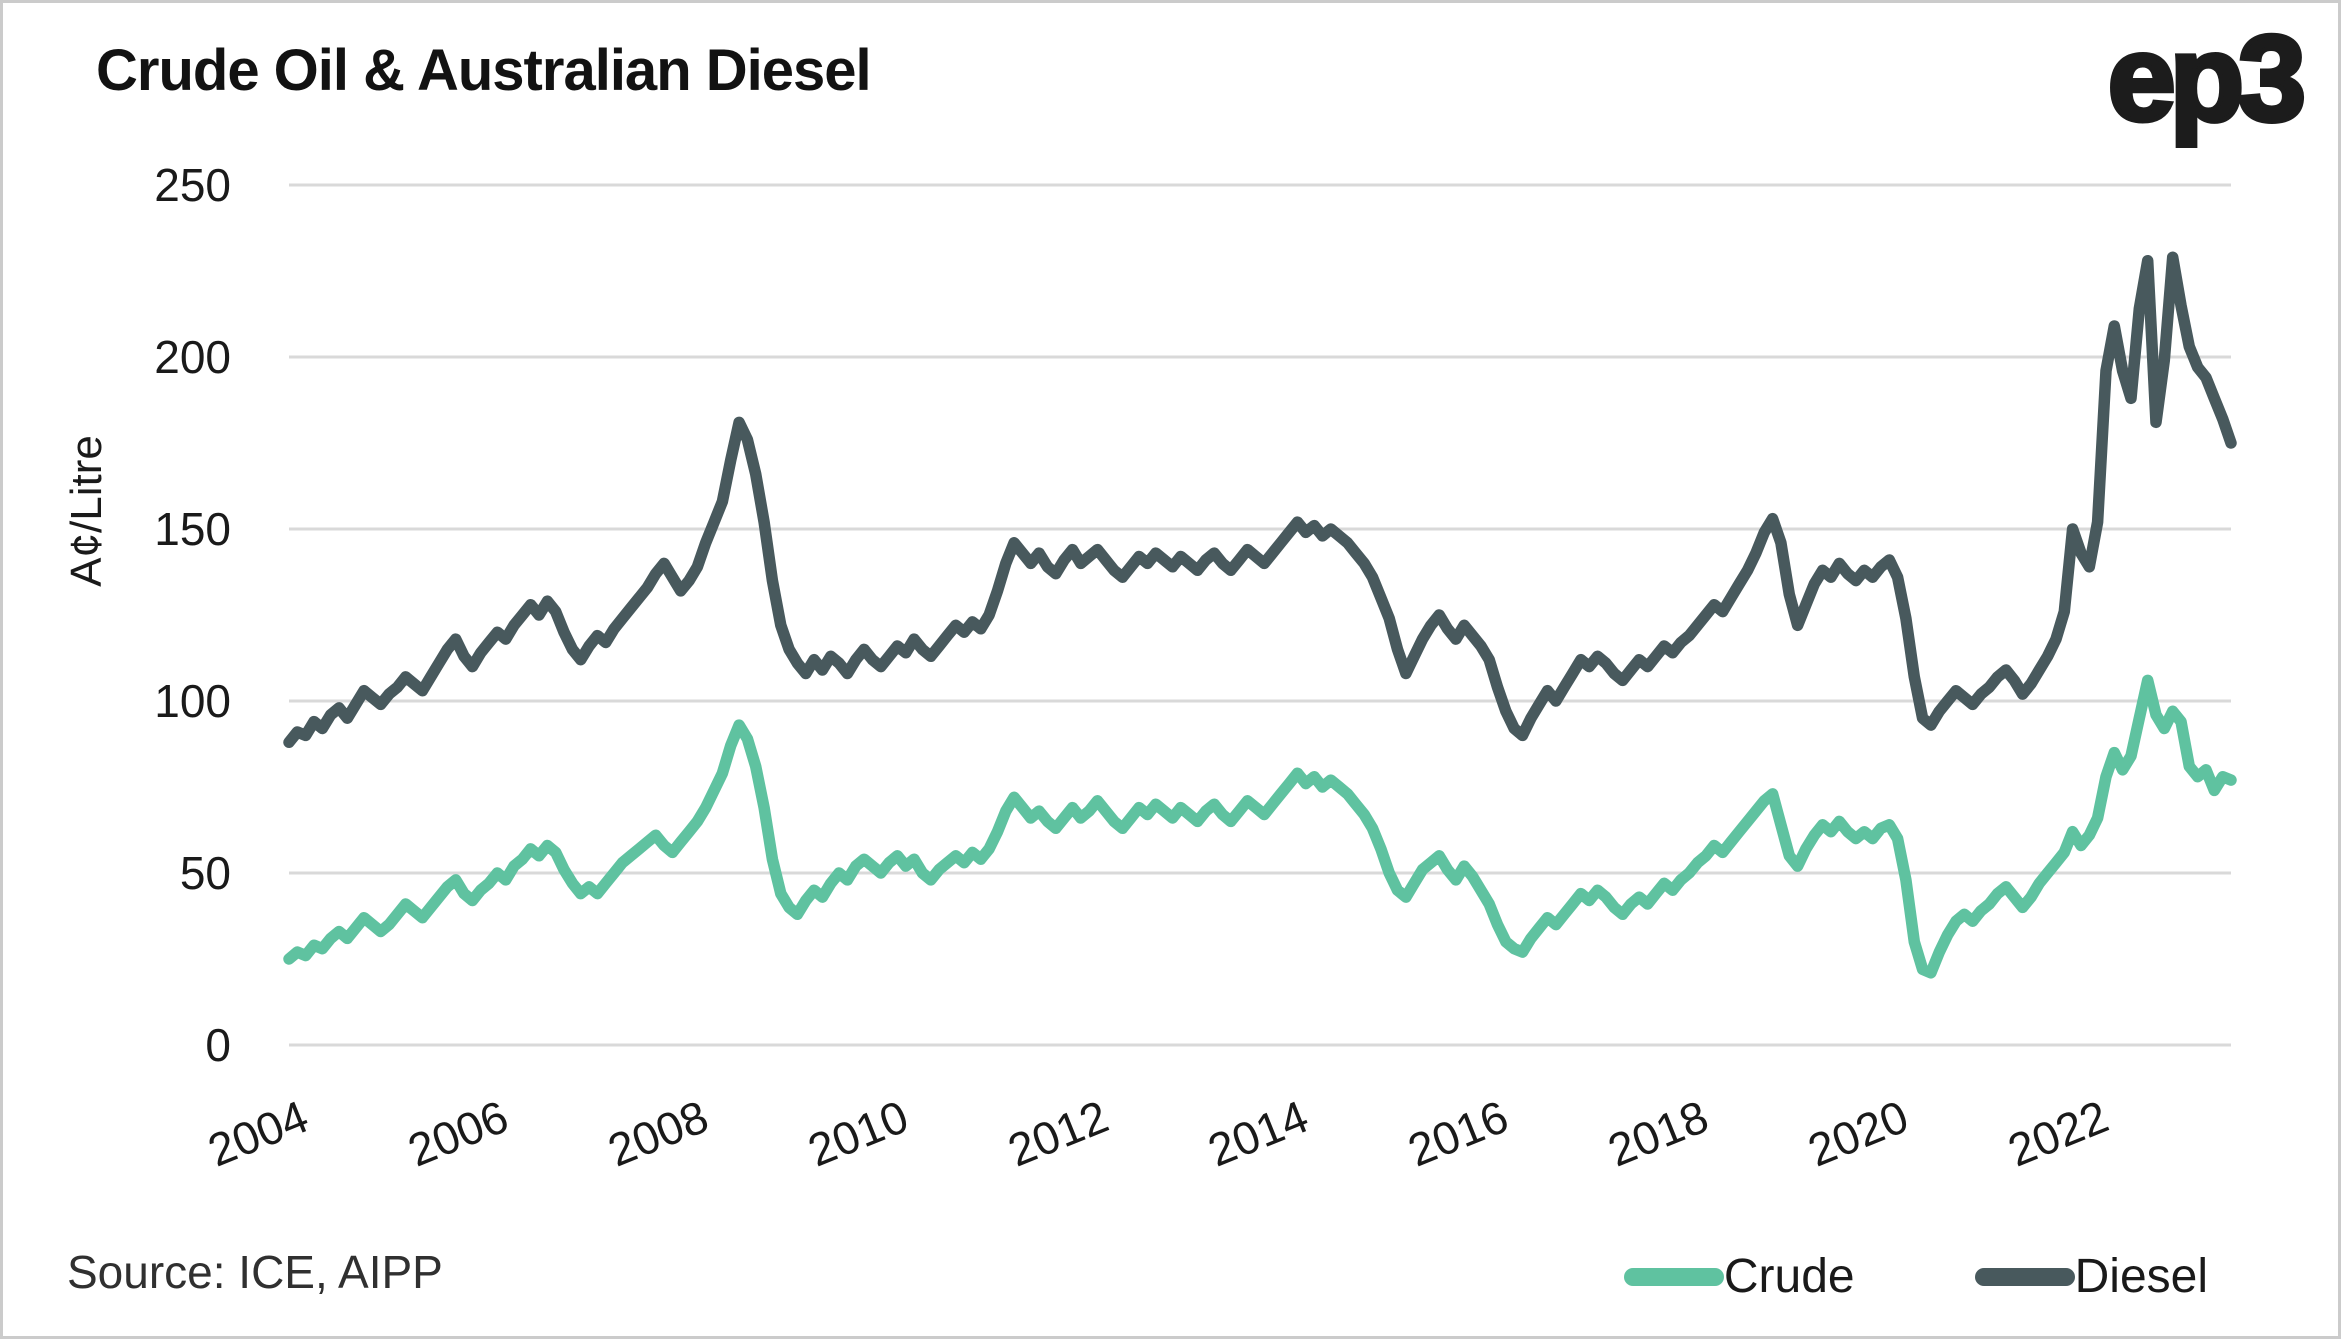  What do you see at coordinates (484, 70) in the screenshot?
I see `page-title: Crude Oil & Australian Diesel` at bounding box center [484, 70].